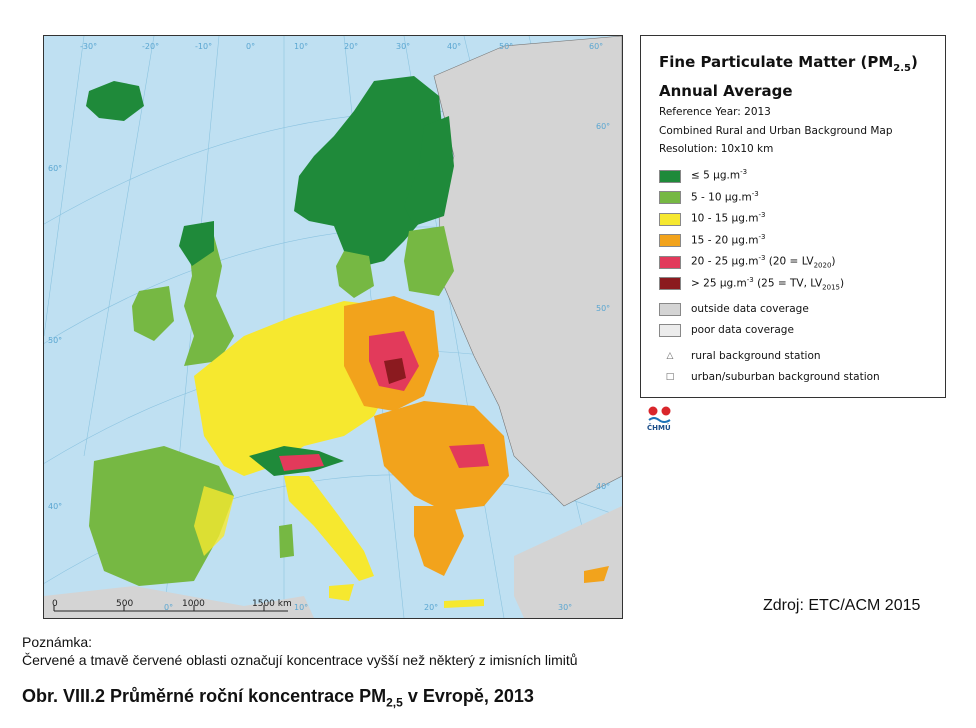  I want to click on legend-label-subscript: 2020, so click(822, 265).